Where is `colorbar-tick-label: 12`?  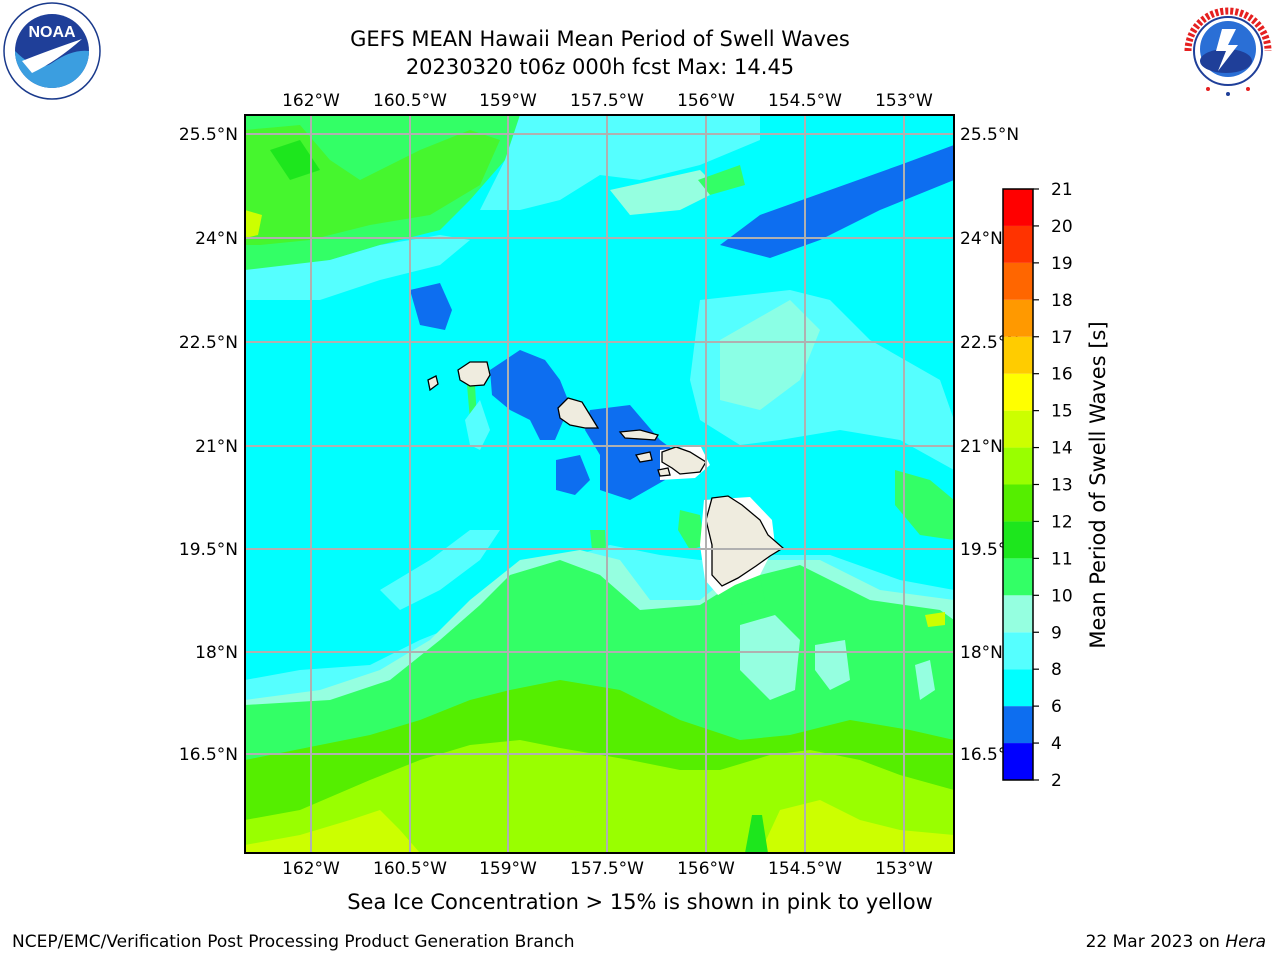
colorbar-tick-label: 12 is located at coordinates (1062, 522).